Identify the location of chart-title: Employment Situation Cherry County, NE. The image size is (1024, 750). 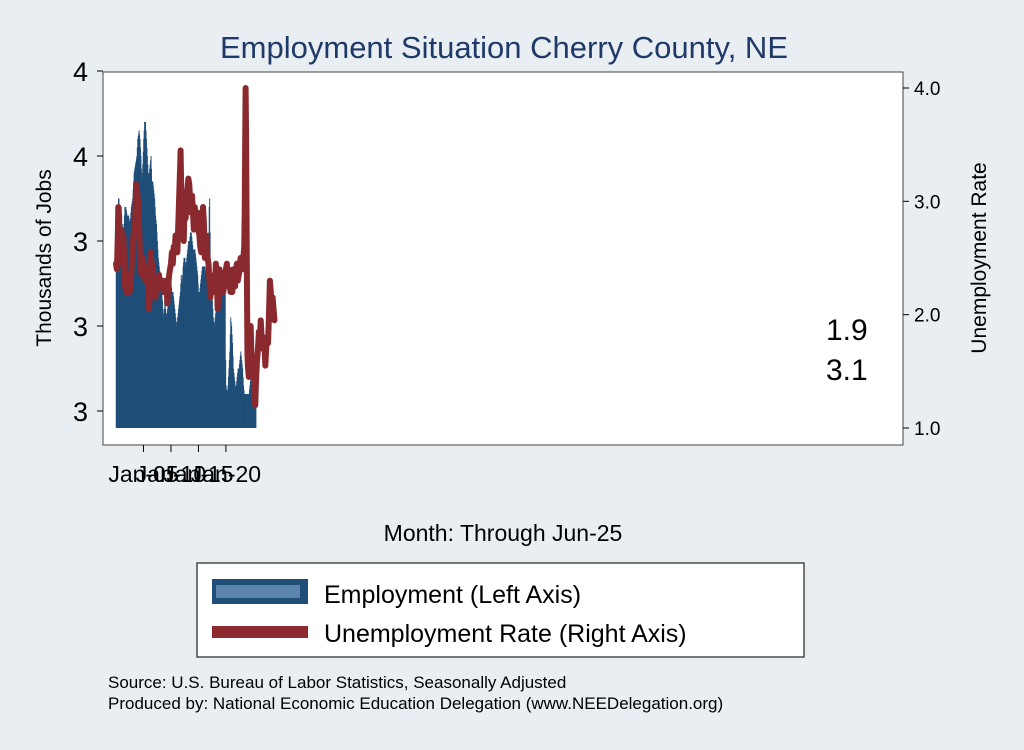
(504, 47).